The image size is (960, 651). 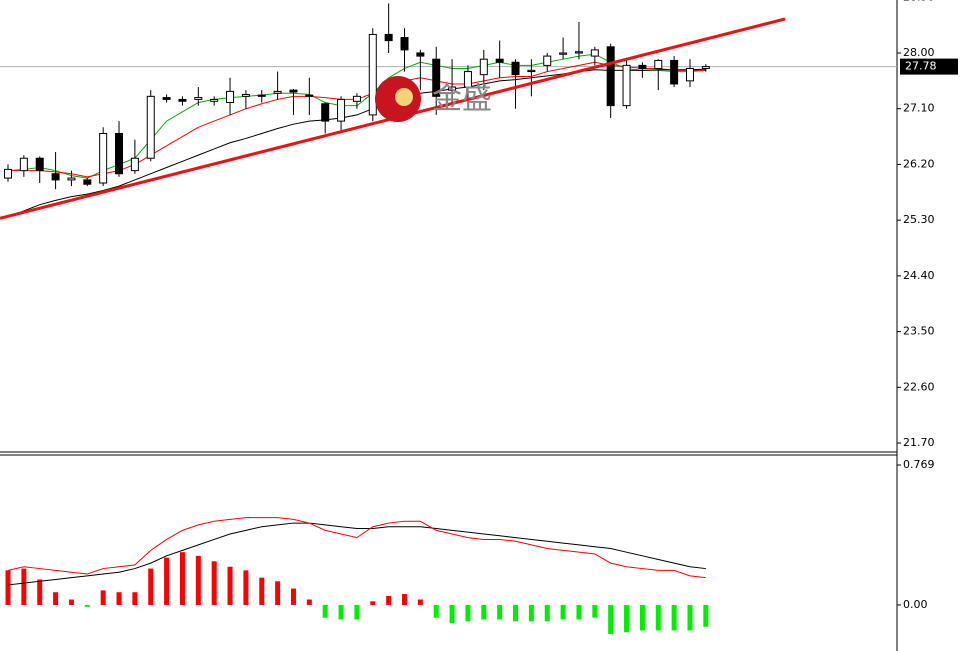 I want to click on y-tick-label: 25.30, so click(x=919, y=219).